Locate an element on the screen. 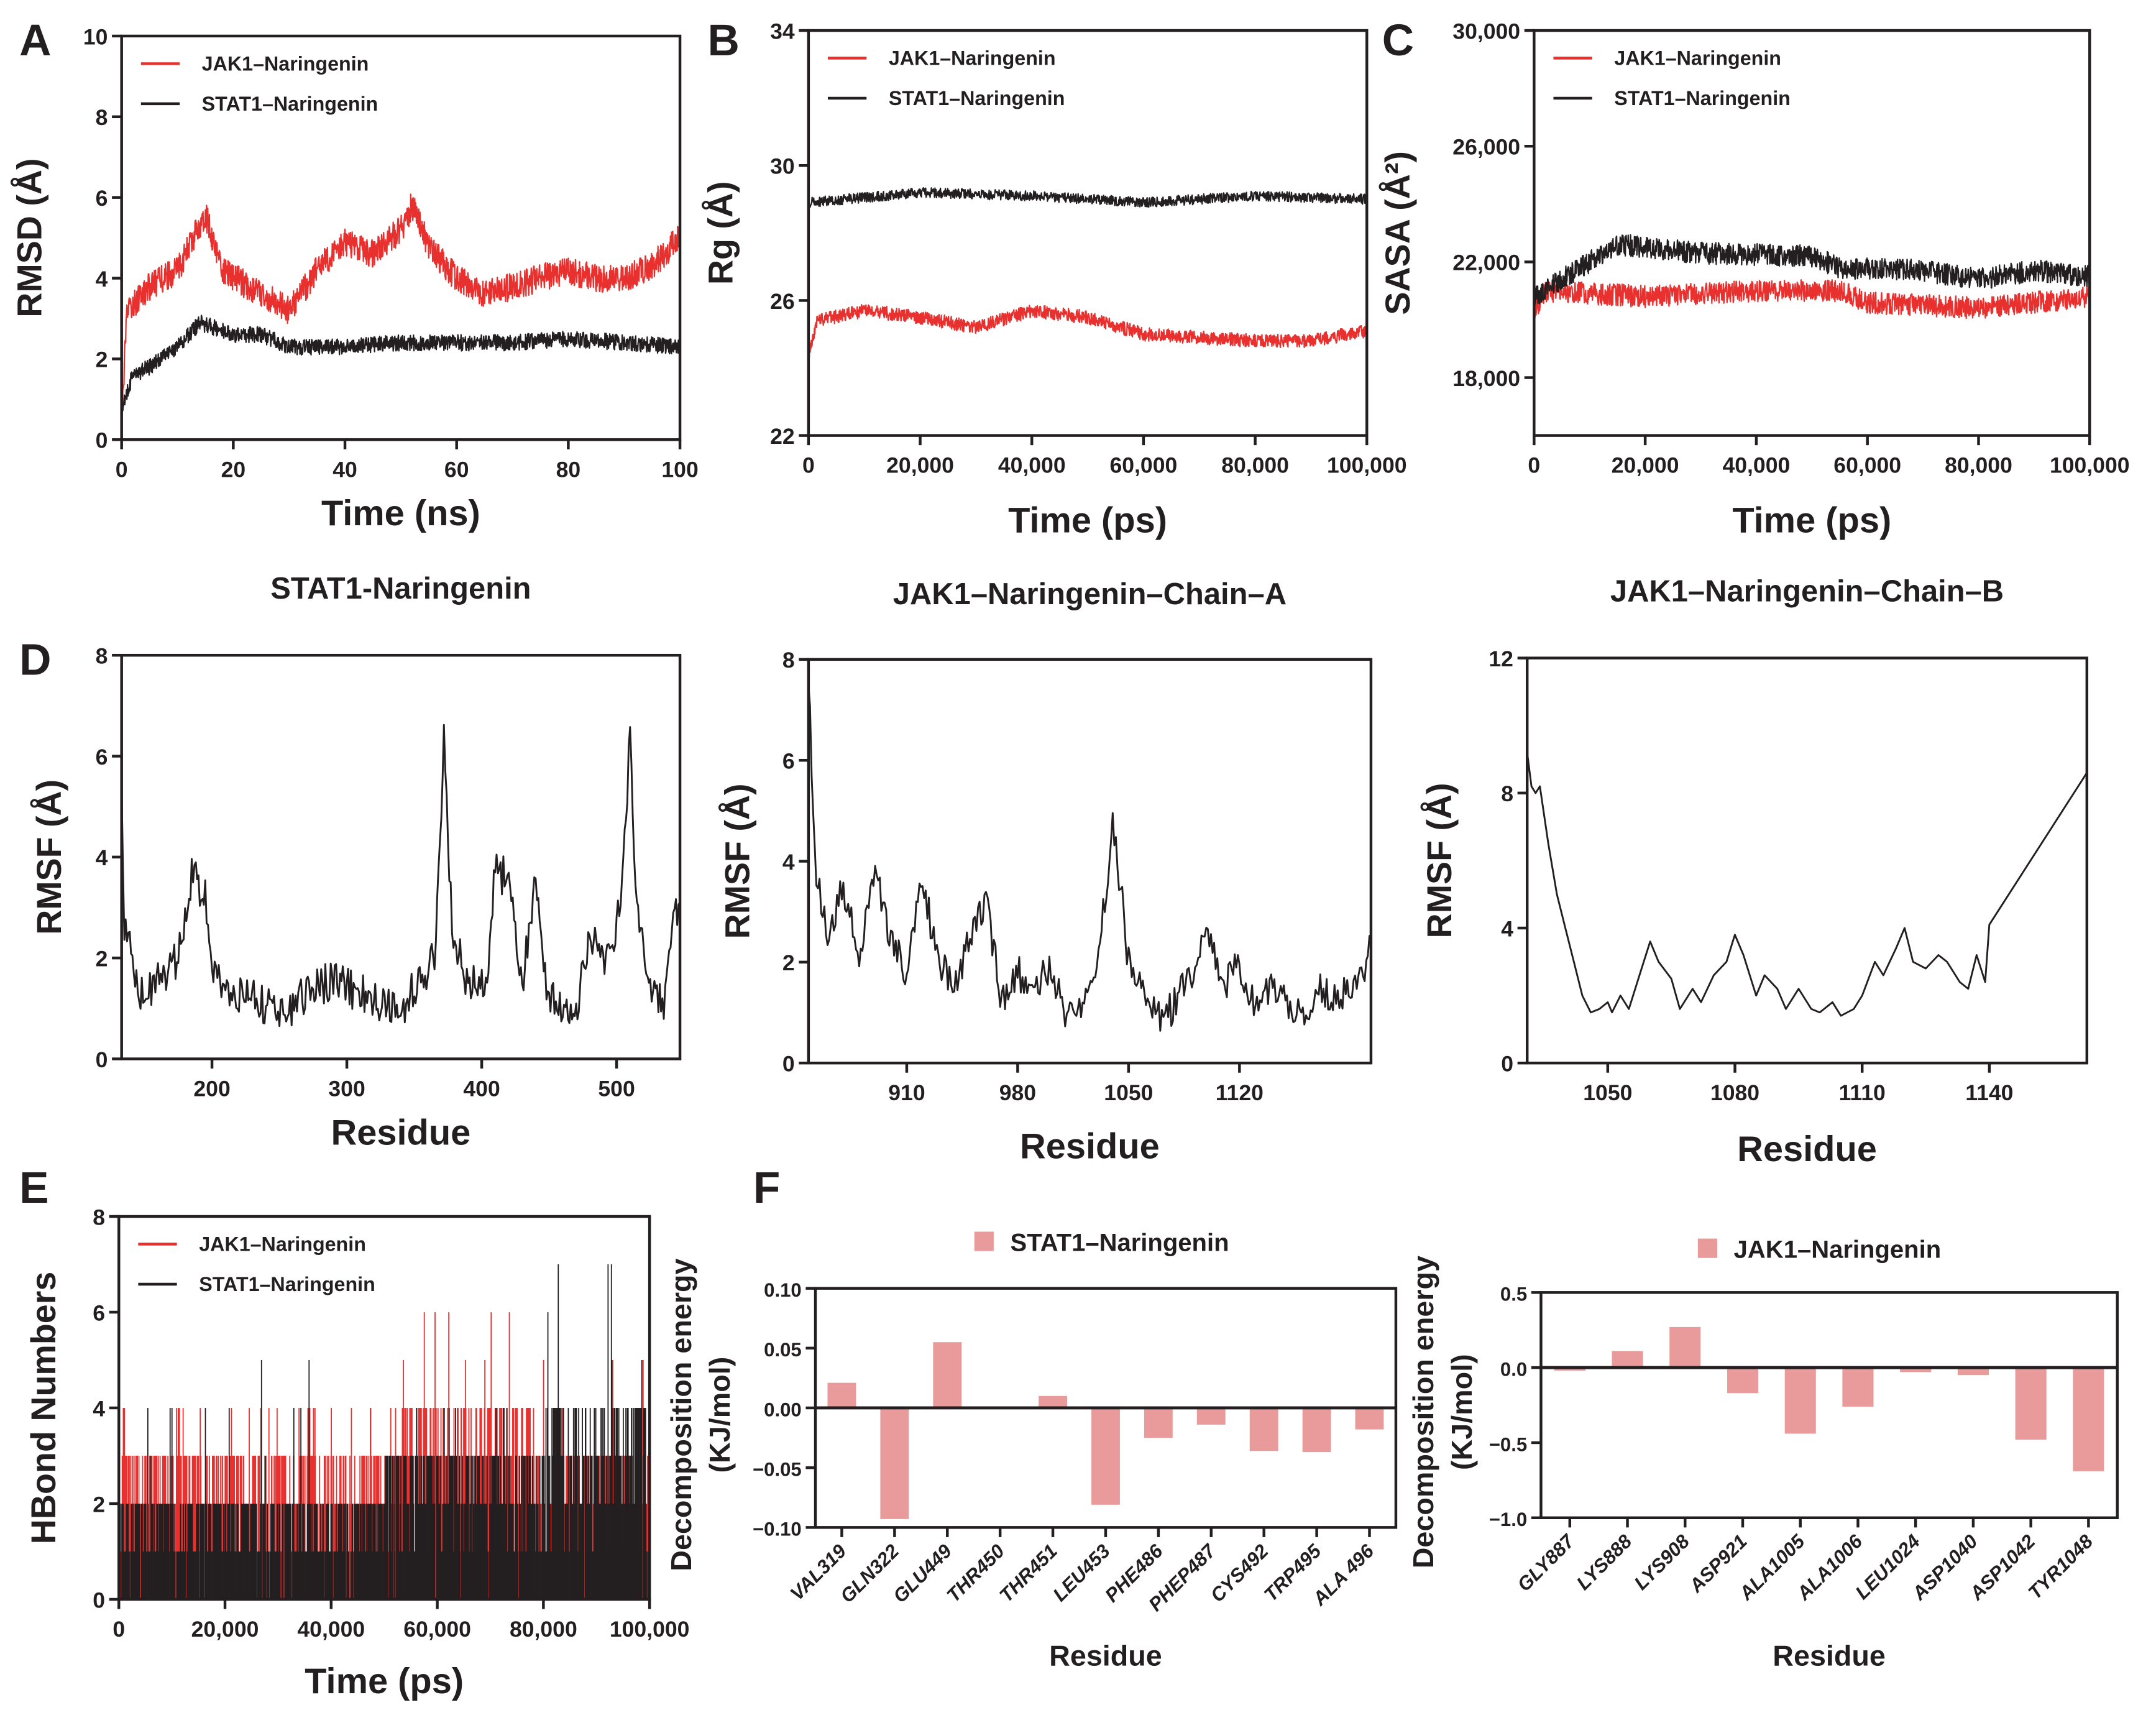 The width and height of the screenshot is (2156, 1710). bar-phep487 is located at coordinates (1211, 1416).